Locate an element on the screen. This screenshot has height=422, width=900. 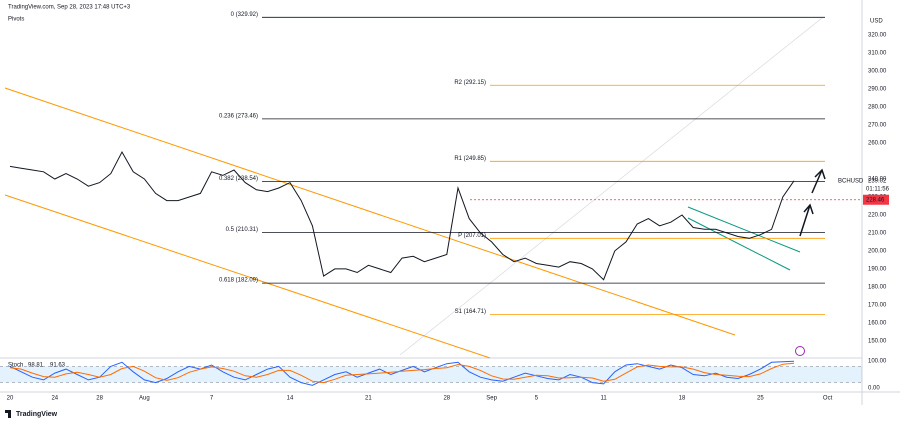
last-price: 239.02 is located at coordinates (877, 181).